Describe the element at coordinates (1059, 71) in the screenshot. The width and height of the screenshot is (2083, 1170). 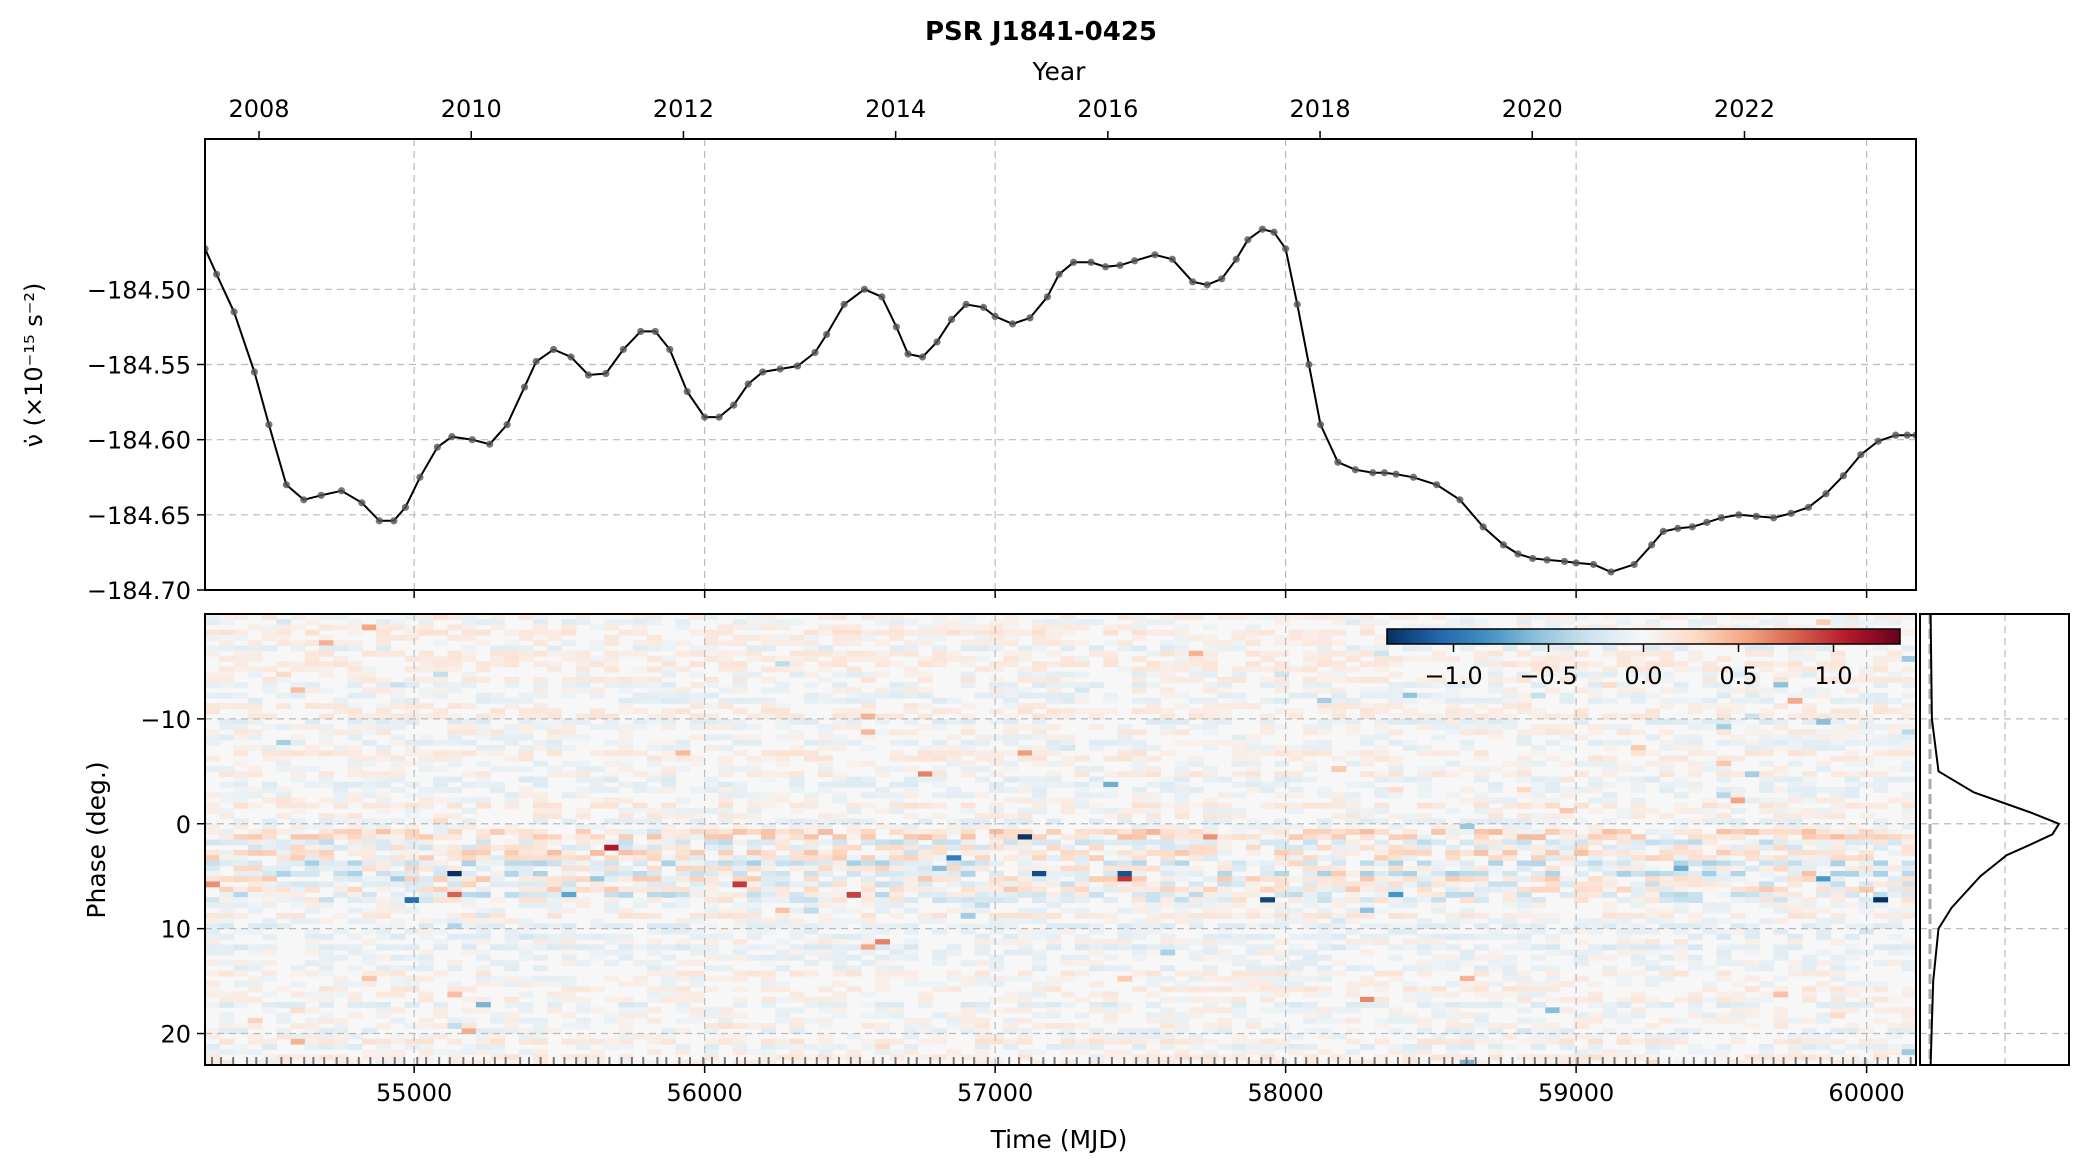
I see `top-axis-label: Year` at that location.